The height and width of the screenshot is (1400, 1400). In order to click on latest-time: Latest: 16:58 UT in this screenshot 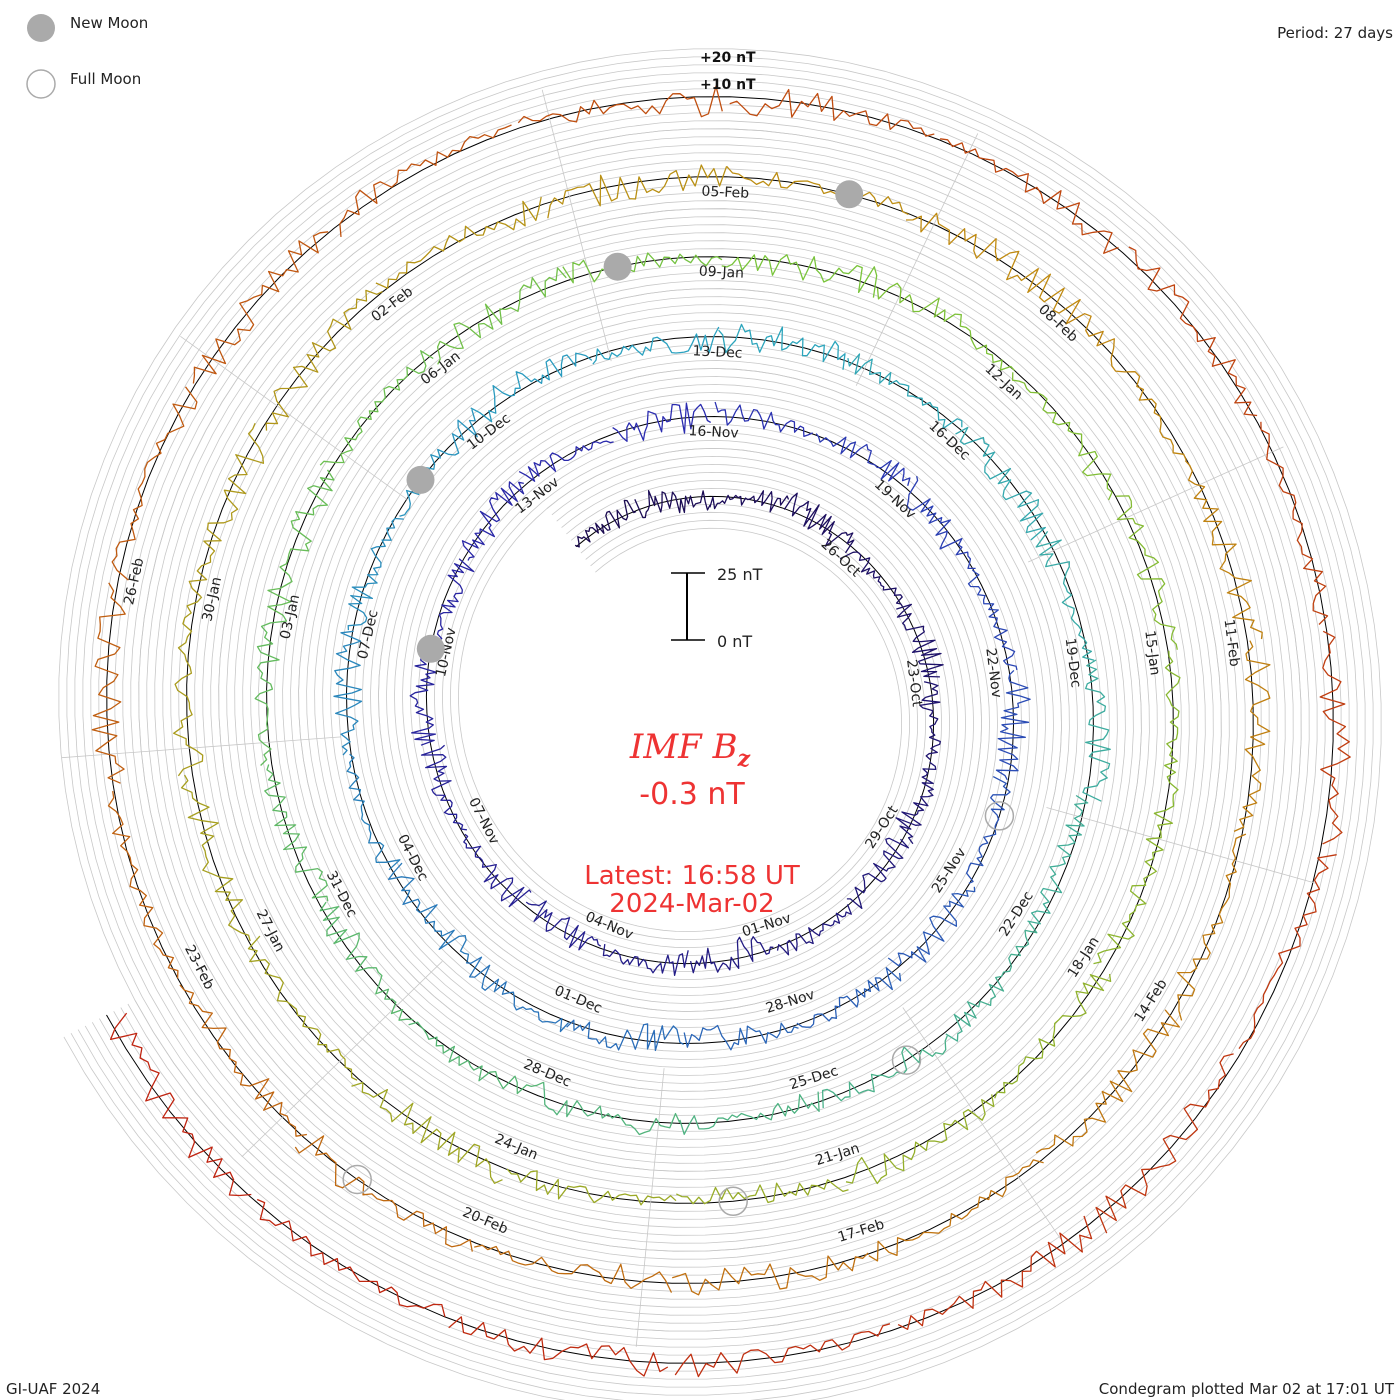, I will do `click(692, 876)`.